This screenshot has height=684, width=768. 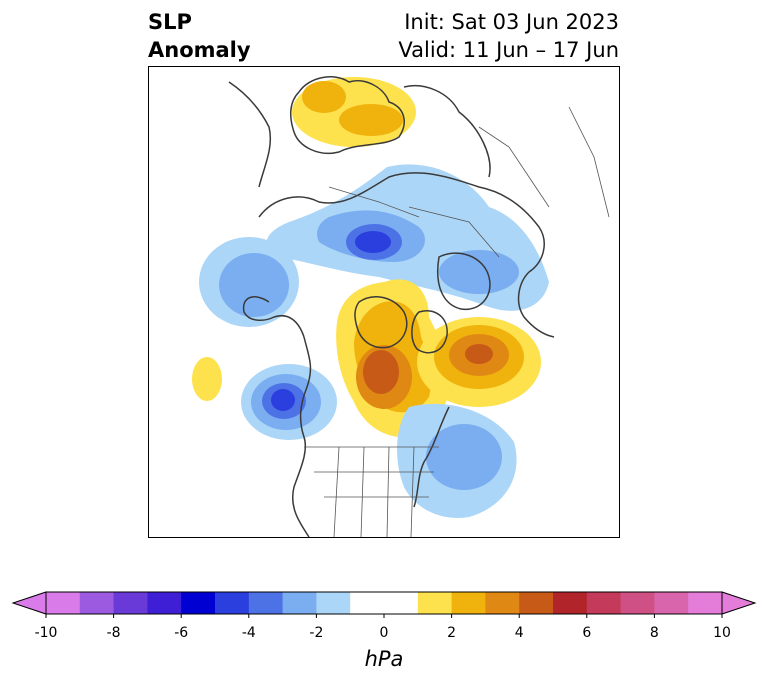 What do you see at coordinates (46, 633) in the screenshot?
I see `colorbar-tick-label: -10` at bounding box center [46, 633].